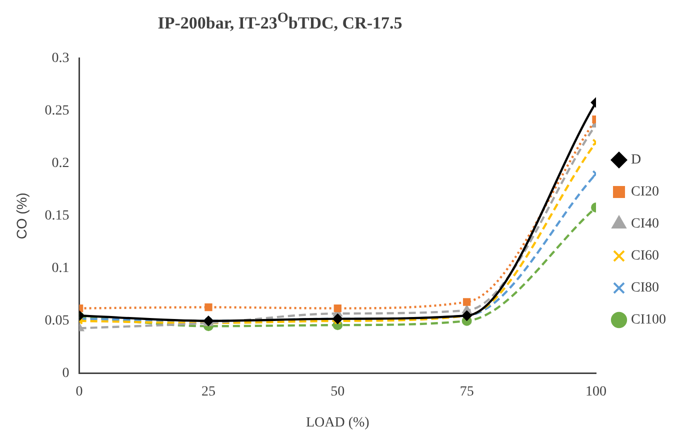  I want to click on y-tick-label: 0.1, so click(61, 268).